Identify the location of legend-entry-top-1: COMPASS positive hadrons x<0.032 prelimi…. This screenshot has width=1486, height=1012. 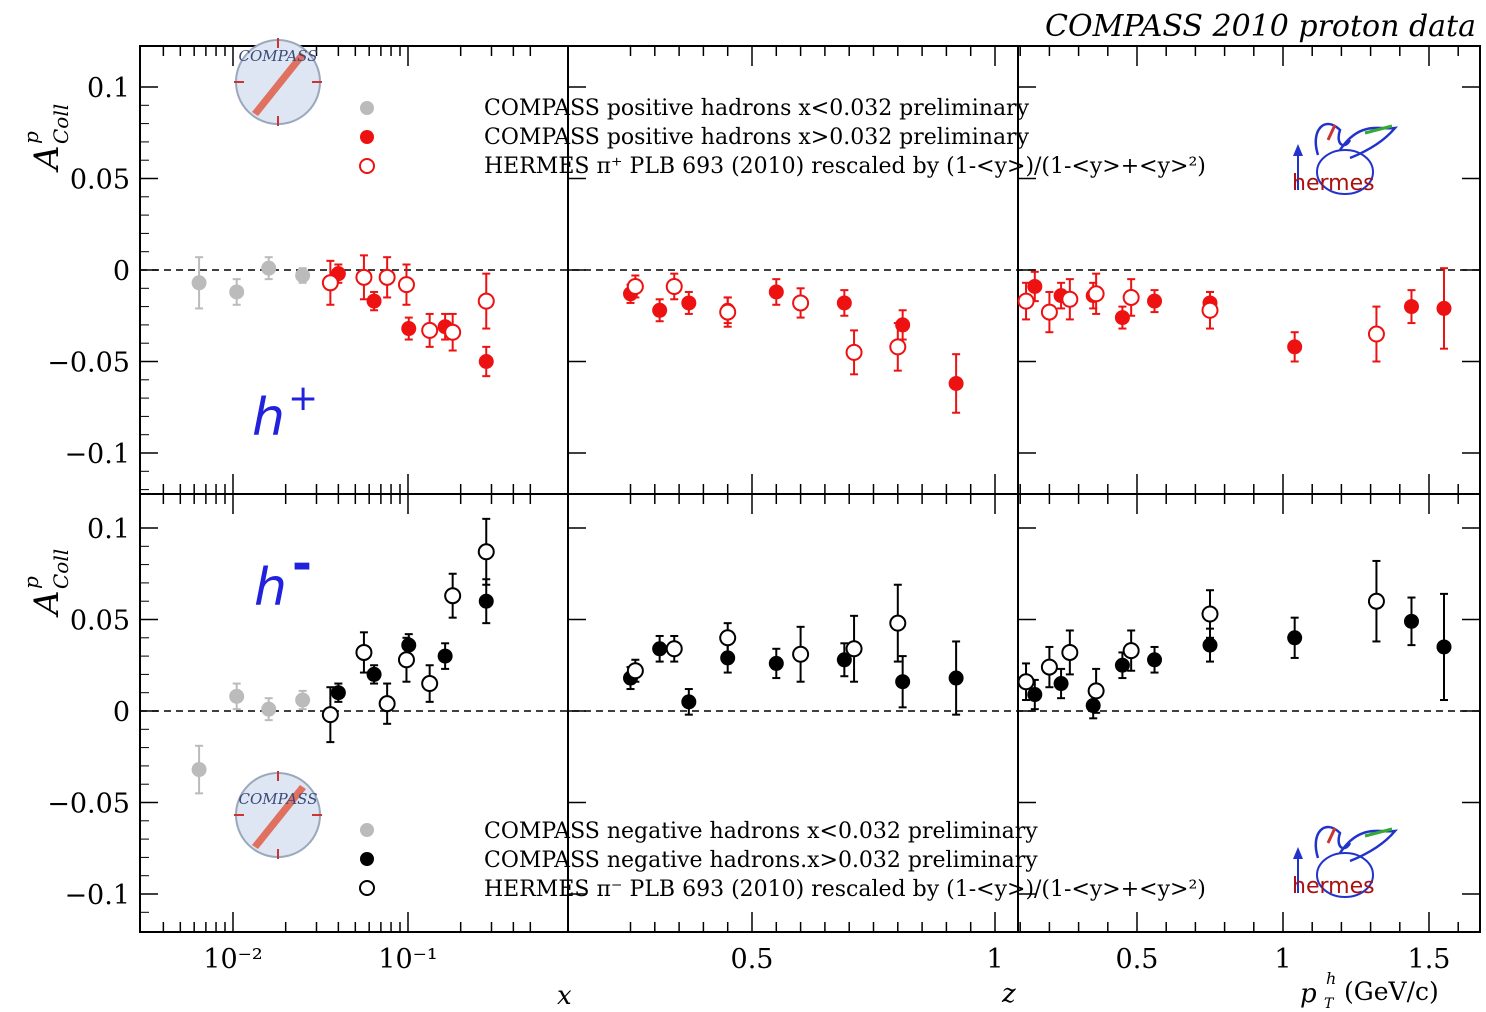
(757, 108).